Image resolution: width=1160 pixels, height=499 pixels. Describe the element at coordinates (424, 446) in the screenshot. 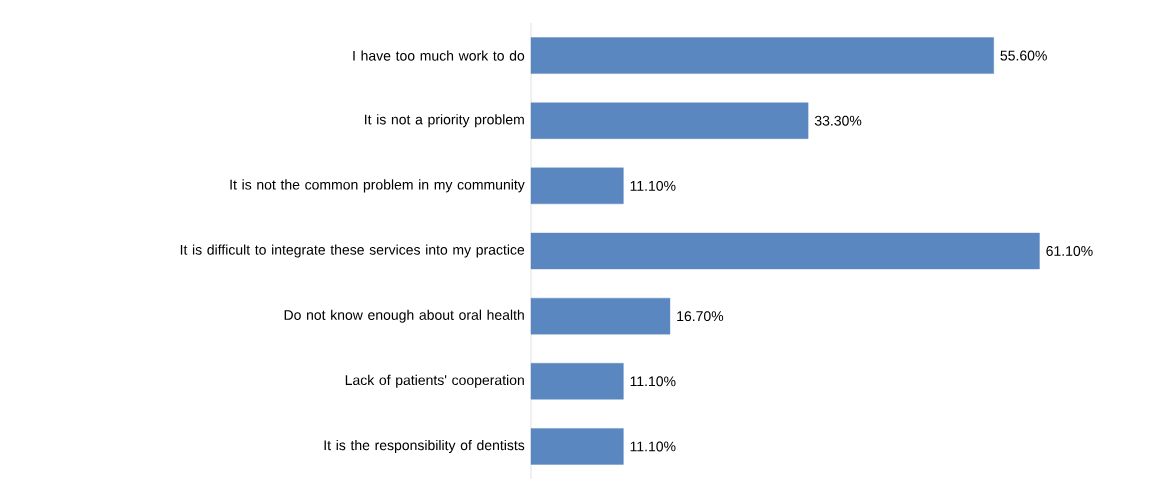

I see `y-tick-label: It is the responsibility of dentists` at that location.